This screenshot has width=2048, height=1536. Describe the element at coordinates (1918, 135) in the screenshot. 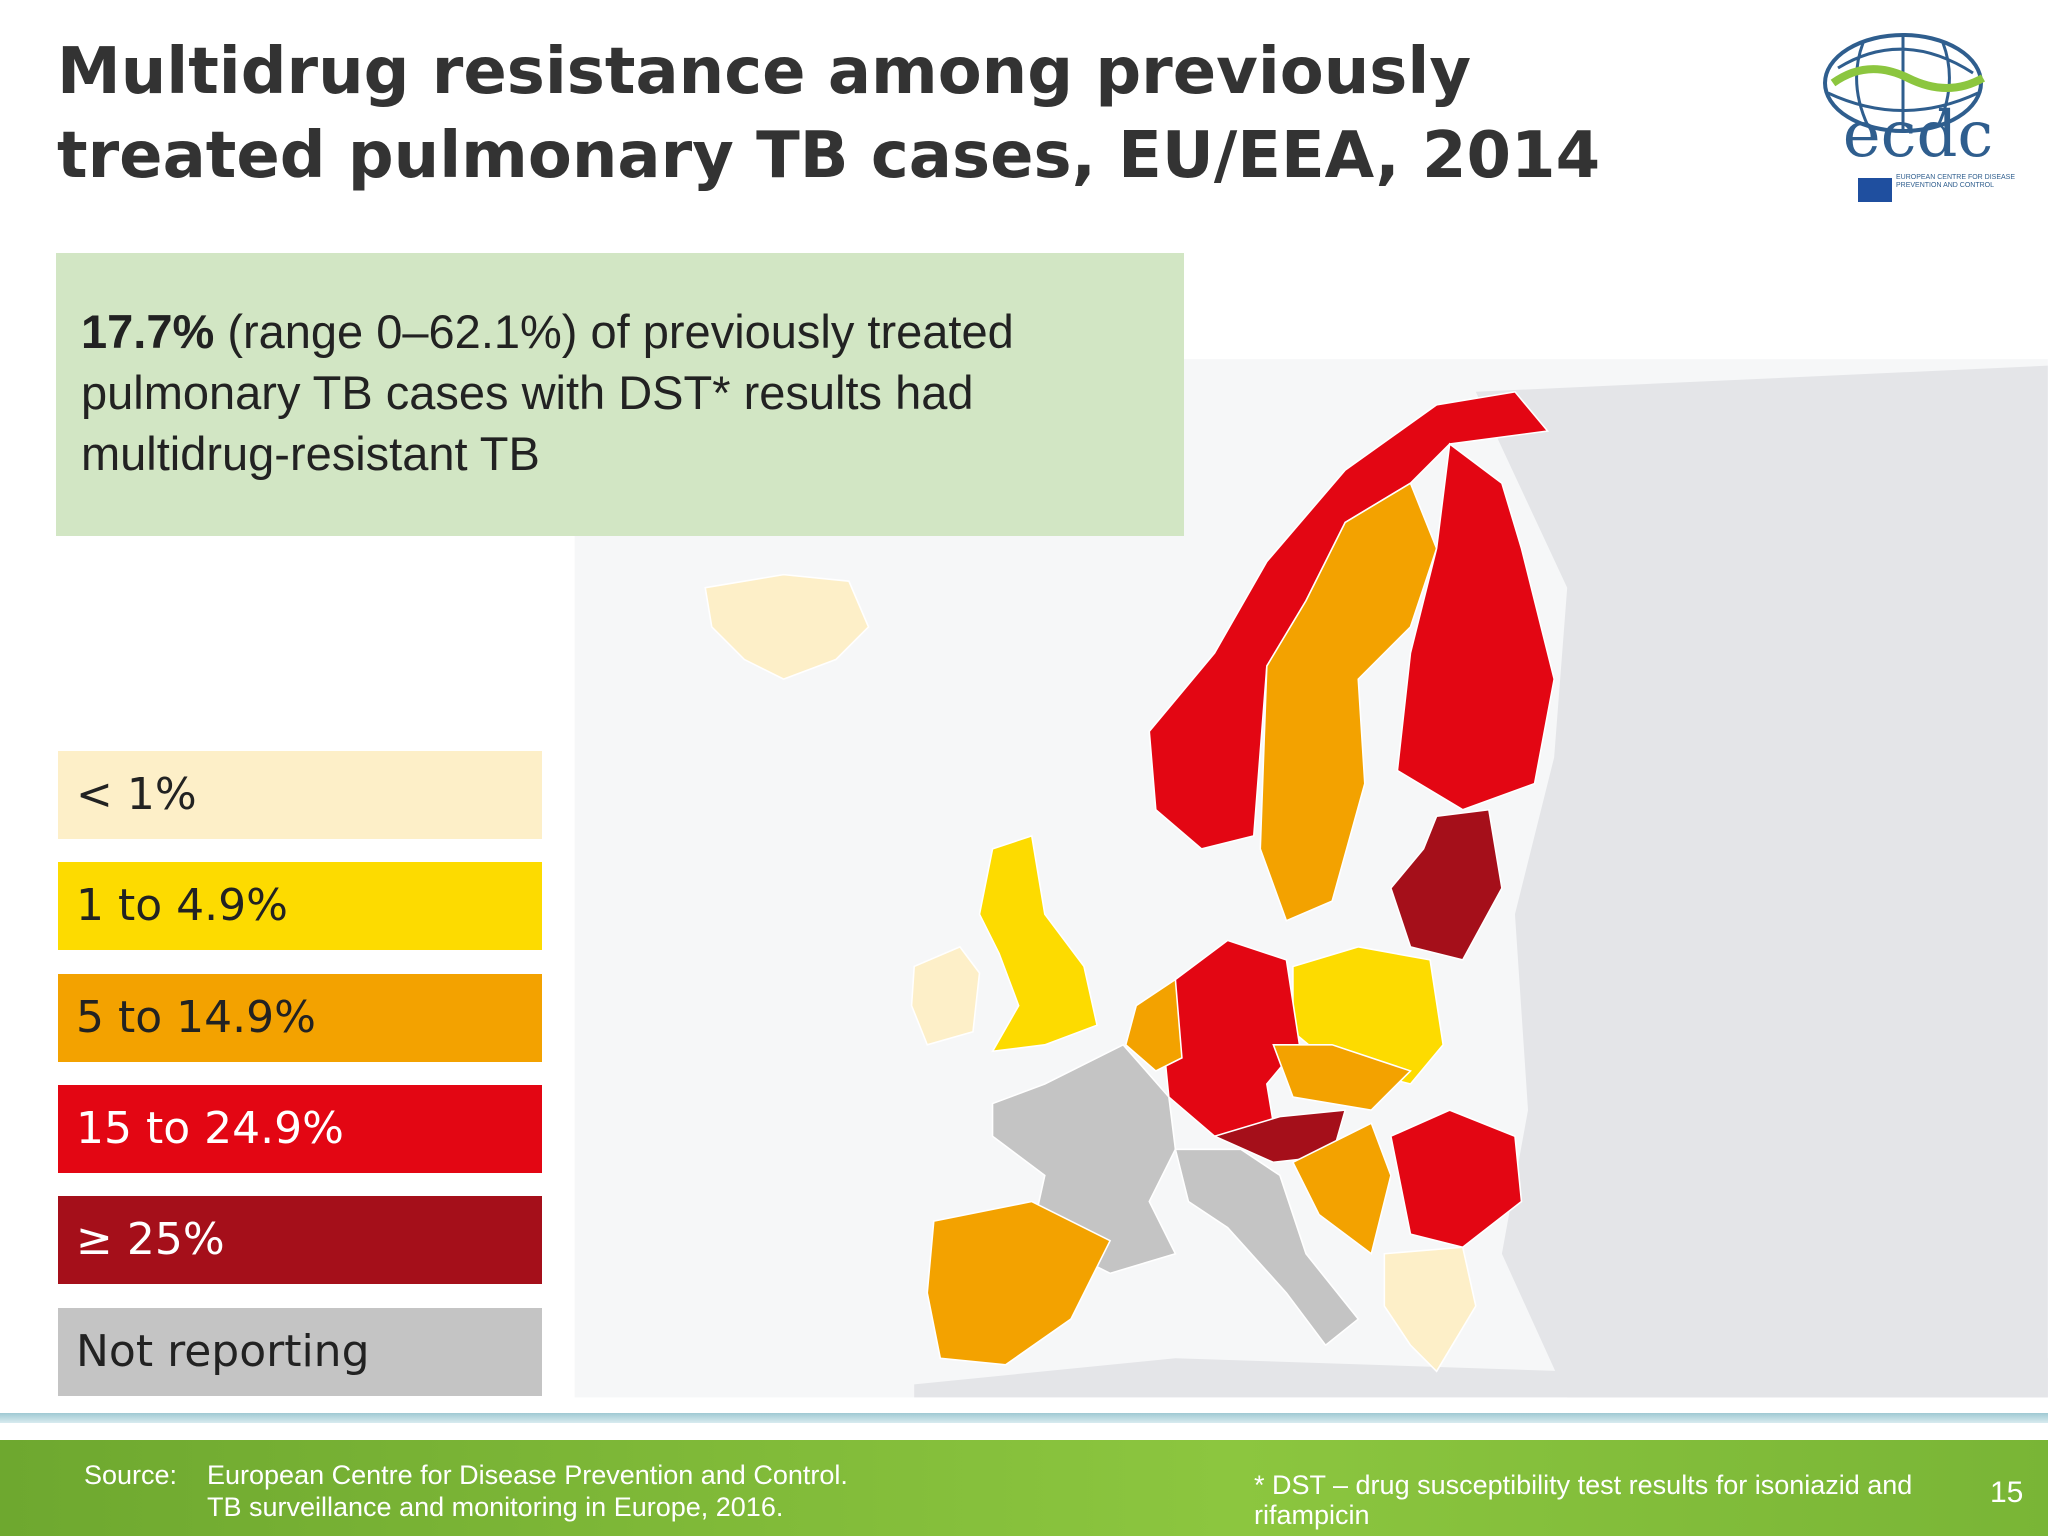

I see `logo-text: ecdc` at that location.